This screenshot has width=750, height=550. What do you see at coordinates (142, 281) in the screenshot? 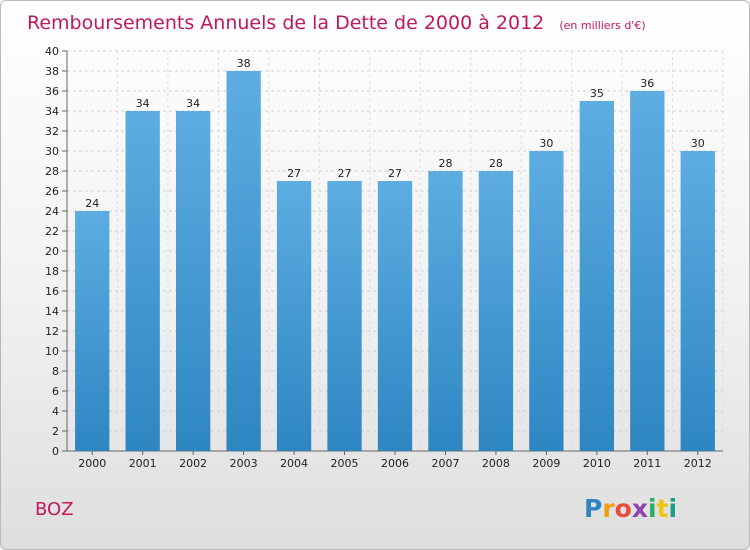
I see `bar-2001` at bounding box center [142, 281].